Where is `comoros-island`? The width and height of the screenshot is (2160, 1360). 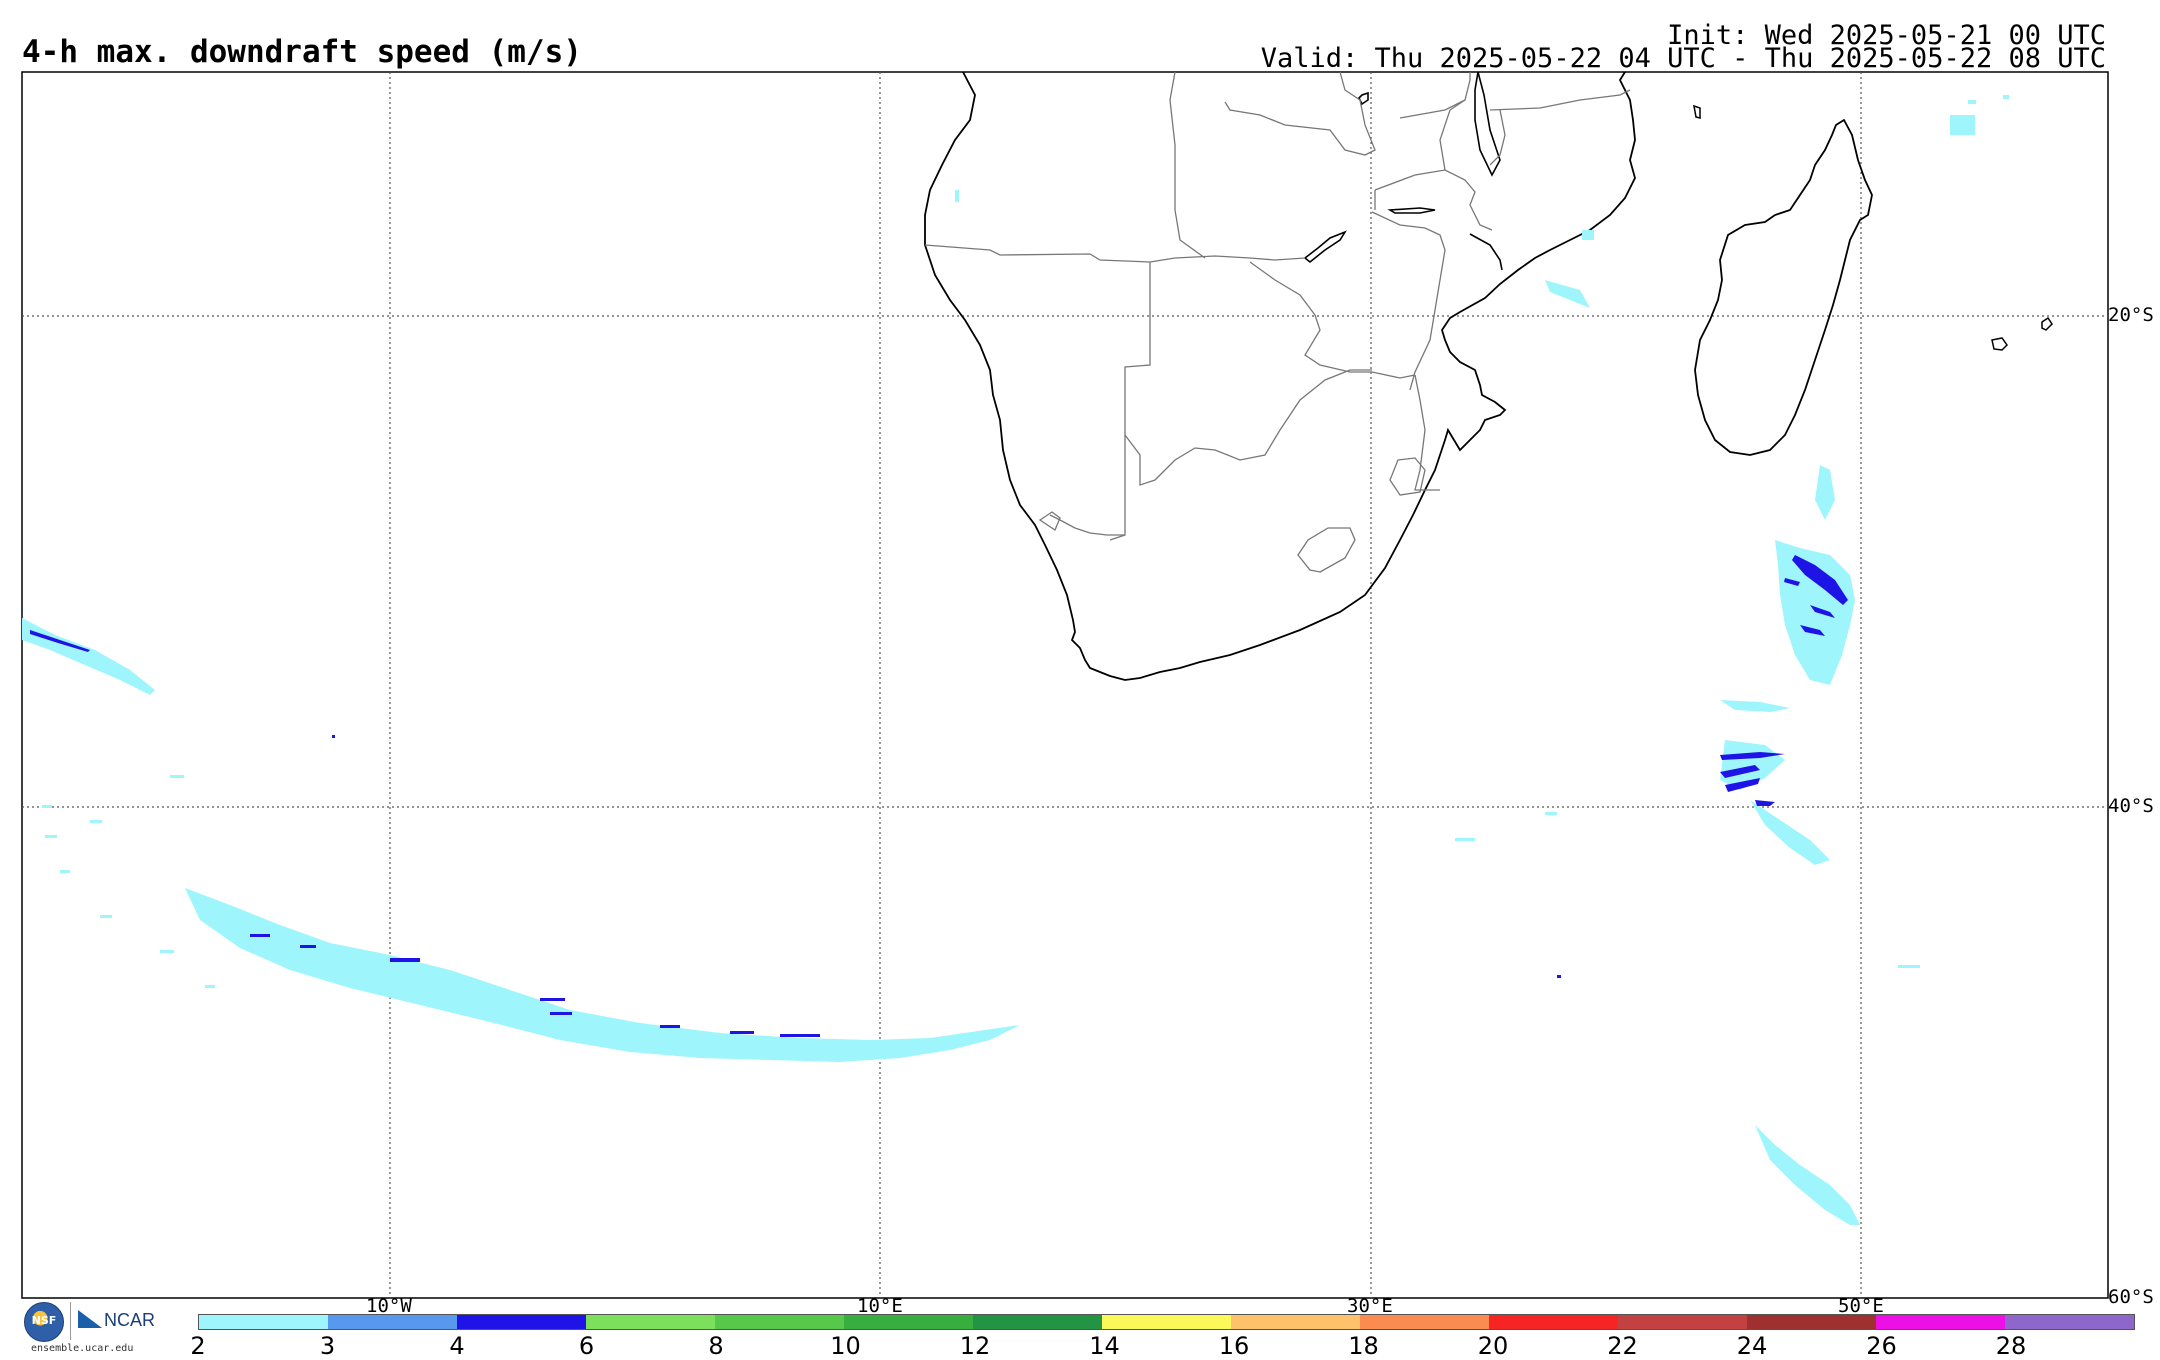 comoros-island is located at coordinates (1697, 111).